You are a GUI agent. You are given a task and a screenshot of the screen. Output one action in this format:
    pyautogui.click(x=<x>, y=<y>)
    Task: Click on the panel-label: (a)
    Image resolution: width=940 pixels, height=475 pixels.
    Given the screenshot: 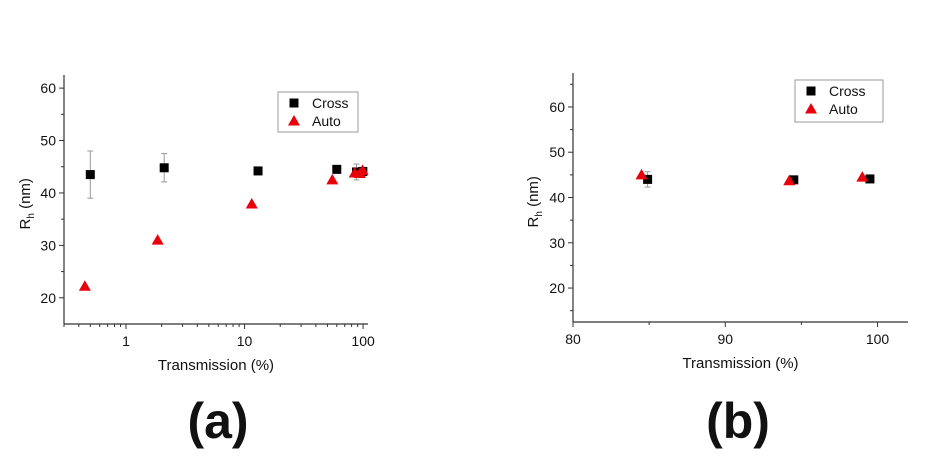 What is the action you would take?
    pyautogui.click(x=217, y=421)
    